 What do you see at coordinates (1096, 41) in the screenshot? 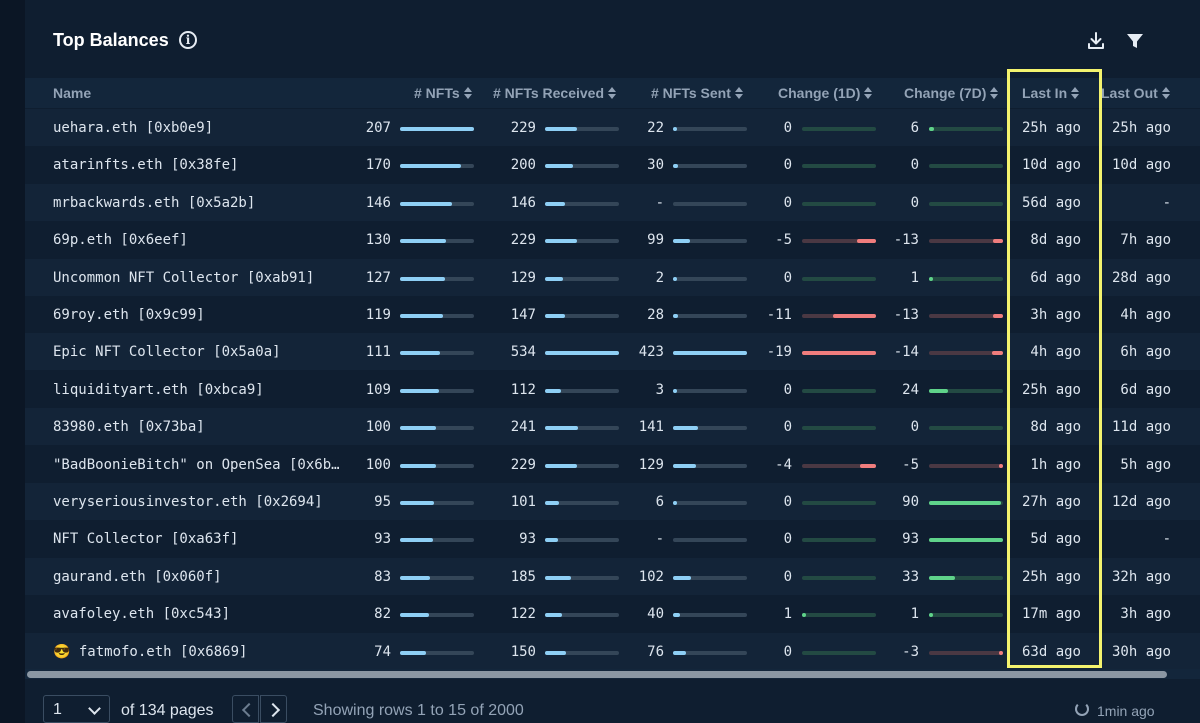
I see `download-icon` at bounding box center [1096, 41].